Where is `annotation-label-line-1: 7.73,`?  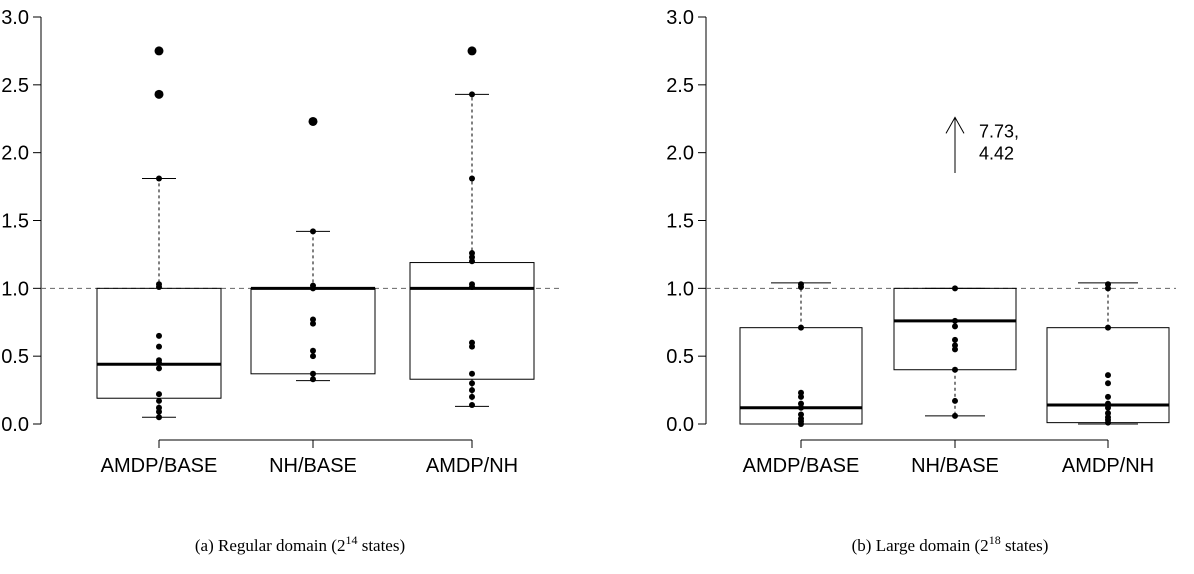 annotation-label-line-1: 7.73, is located at coordinates (999, 131).